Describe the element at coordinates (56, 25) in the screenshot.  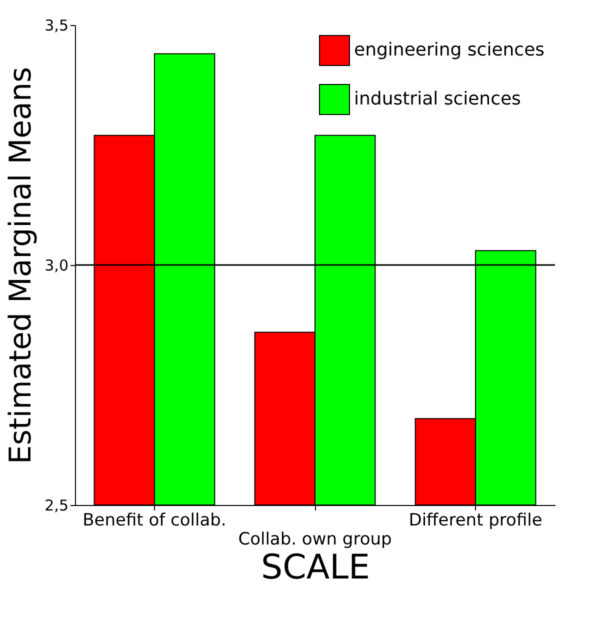
I see `y-tick-label: 3,5` at that location.